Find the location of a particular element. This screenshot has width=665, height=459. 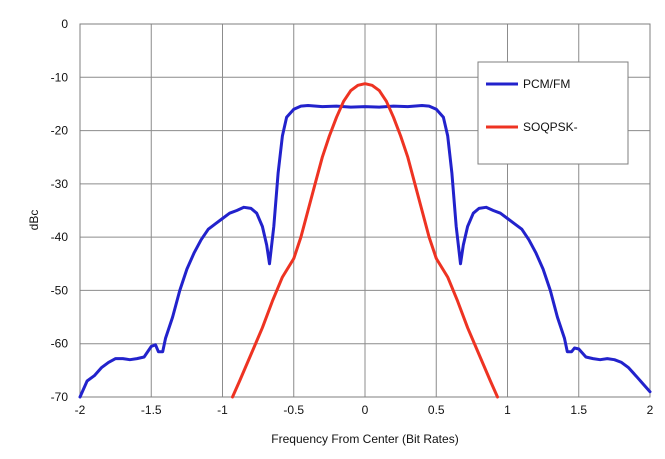

y-tick-label: -20 is located at coordinates (60, 131).